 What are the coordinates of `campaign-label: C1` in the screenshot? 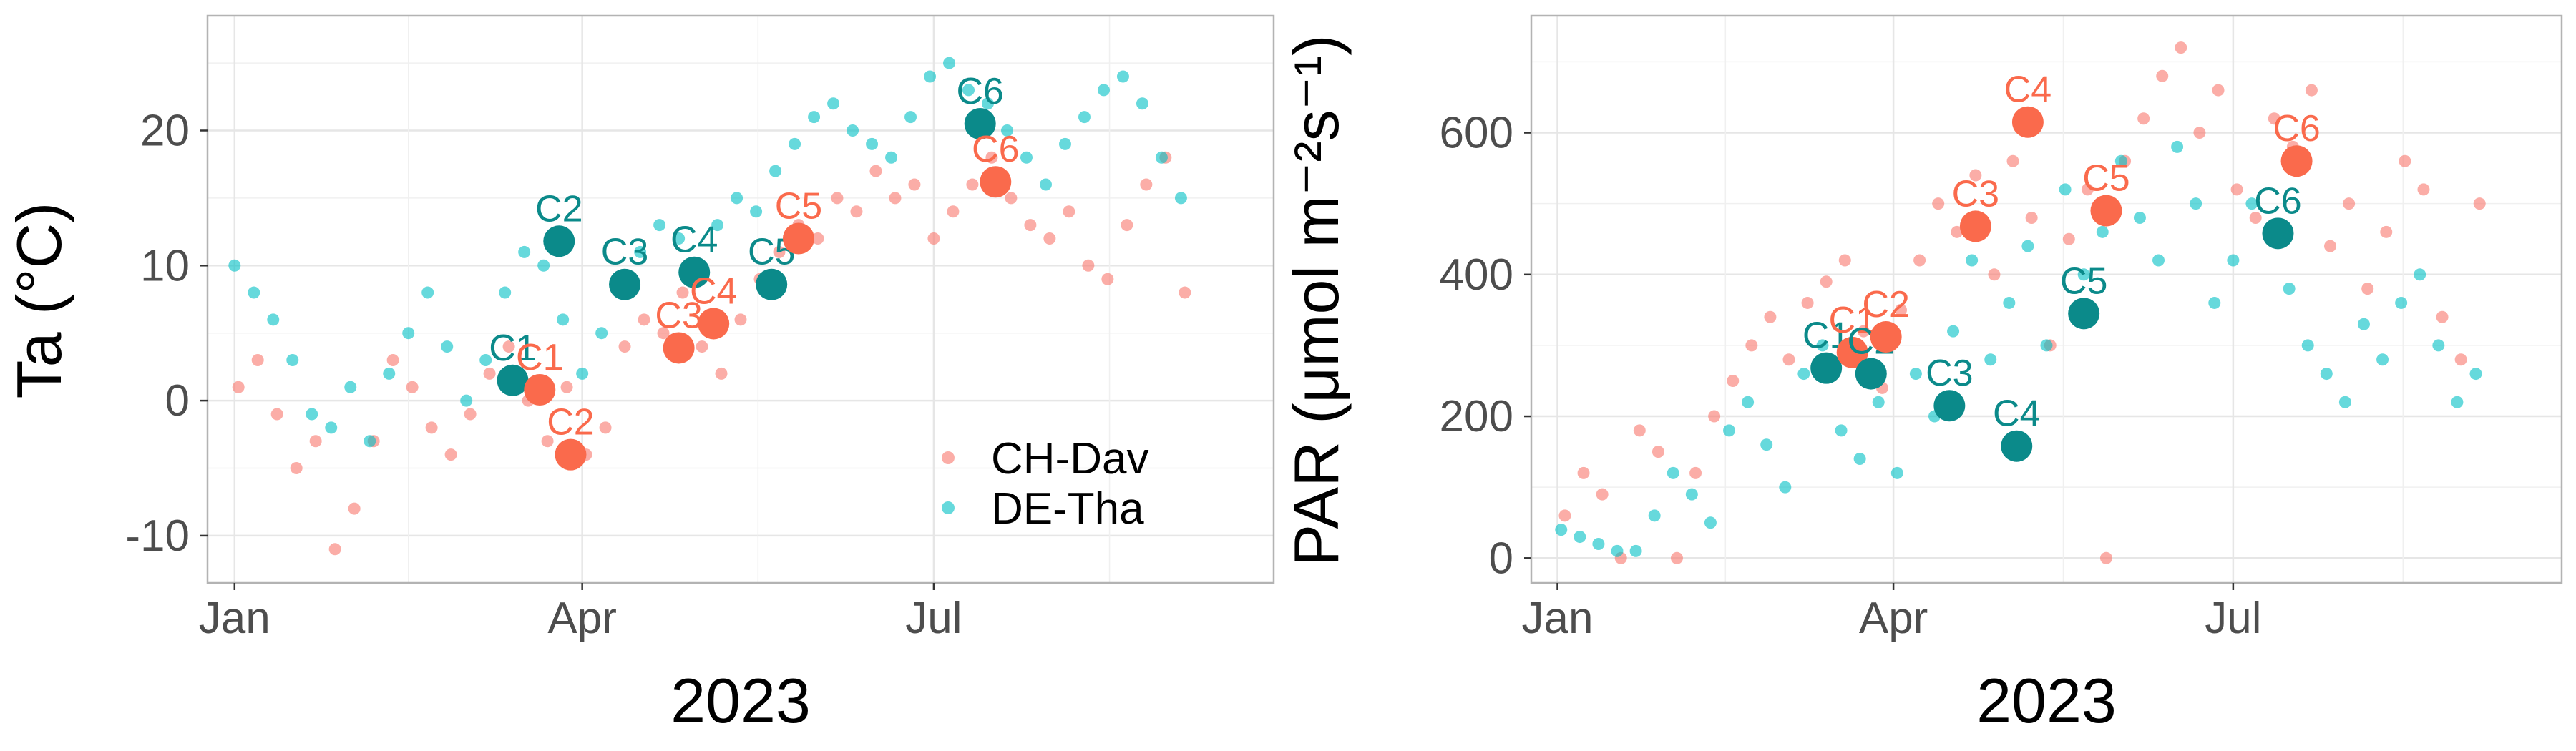 It's located at (539, 357).